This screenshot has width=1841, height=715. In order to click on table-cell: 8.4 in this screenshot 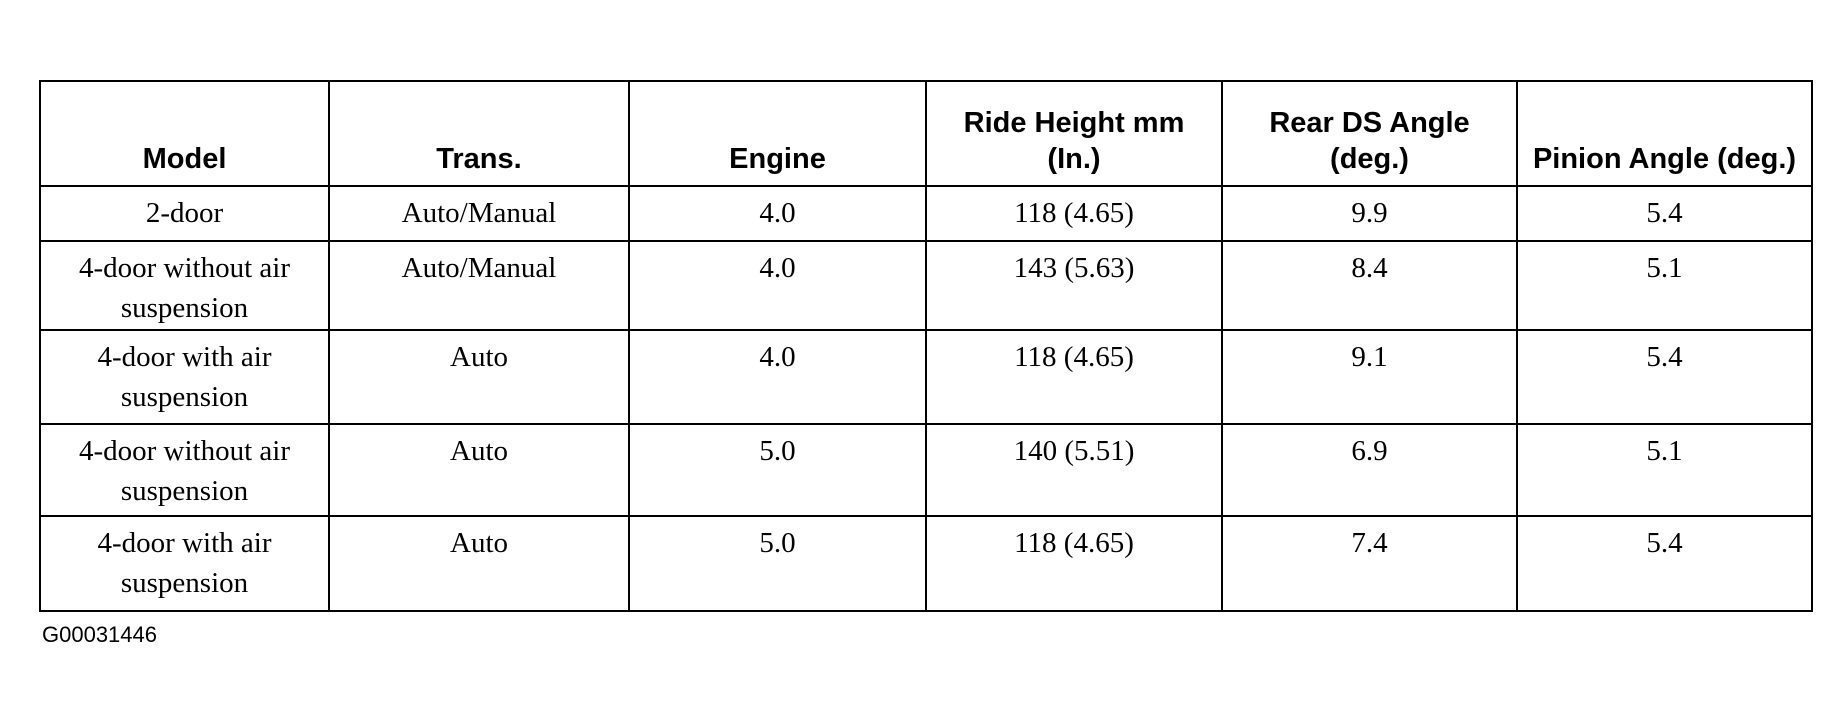, I will do `click(1369, 285)`.